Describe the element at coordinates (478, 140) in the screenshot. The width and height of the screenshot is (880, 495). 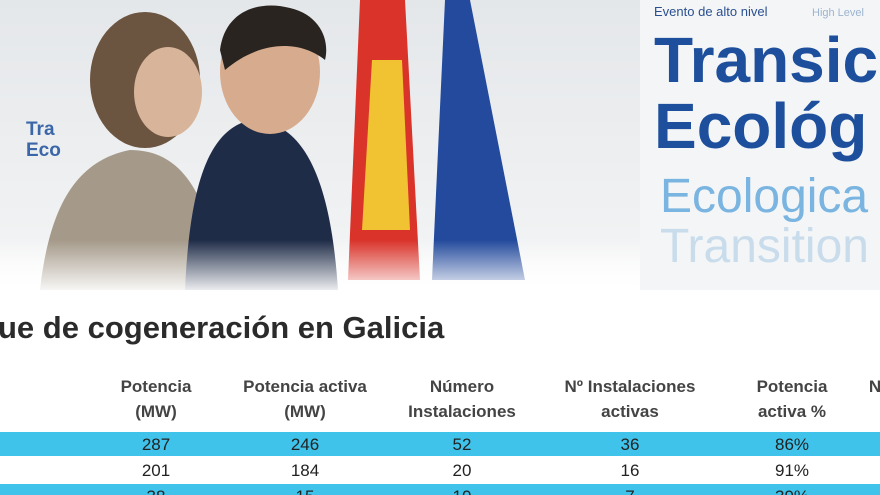
I see `eu-flag` at that location.